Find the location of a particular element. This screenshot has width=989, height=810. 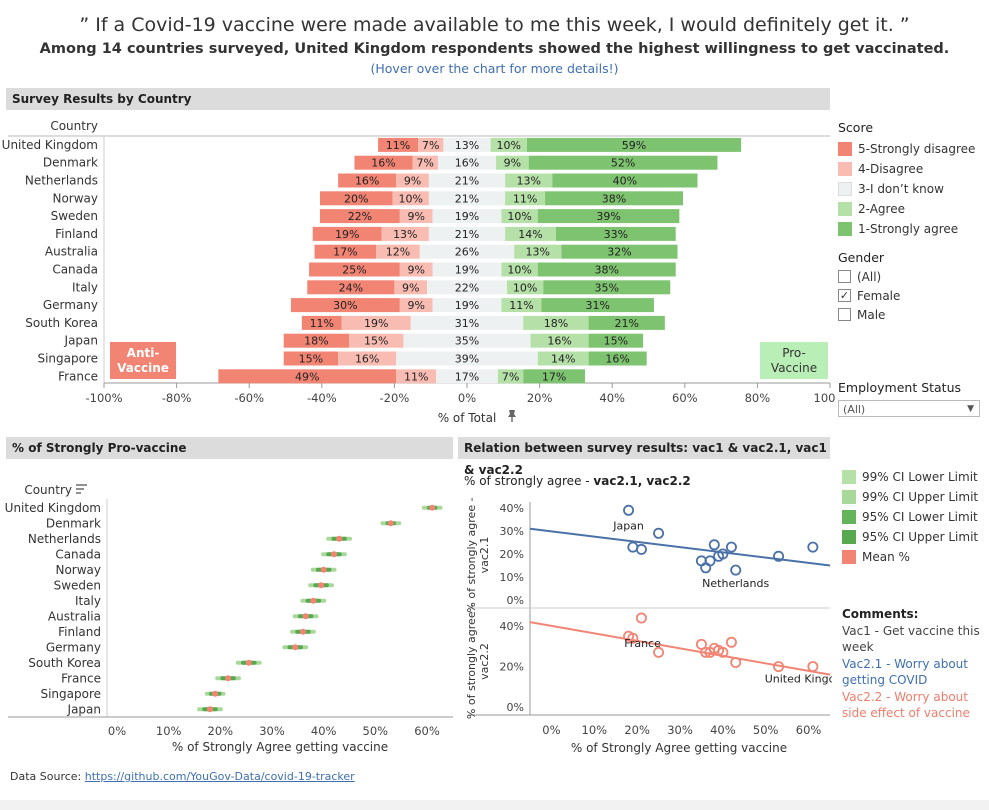

score-legend-item: 1-Strongly agree is located at coordinates (913, 229).